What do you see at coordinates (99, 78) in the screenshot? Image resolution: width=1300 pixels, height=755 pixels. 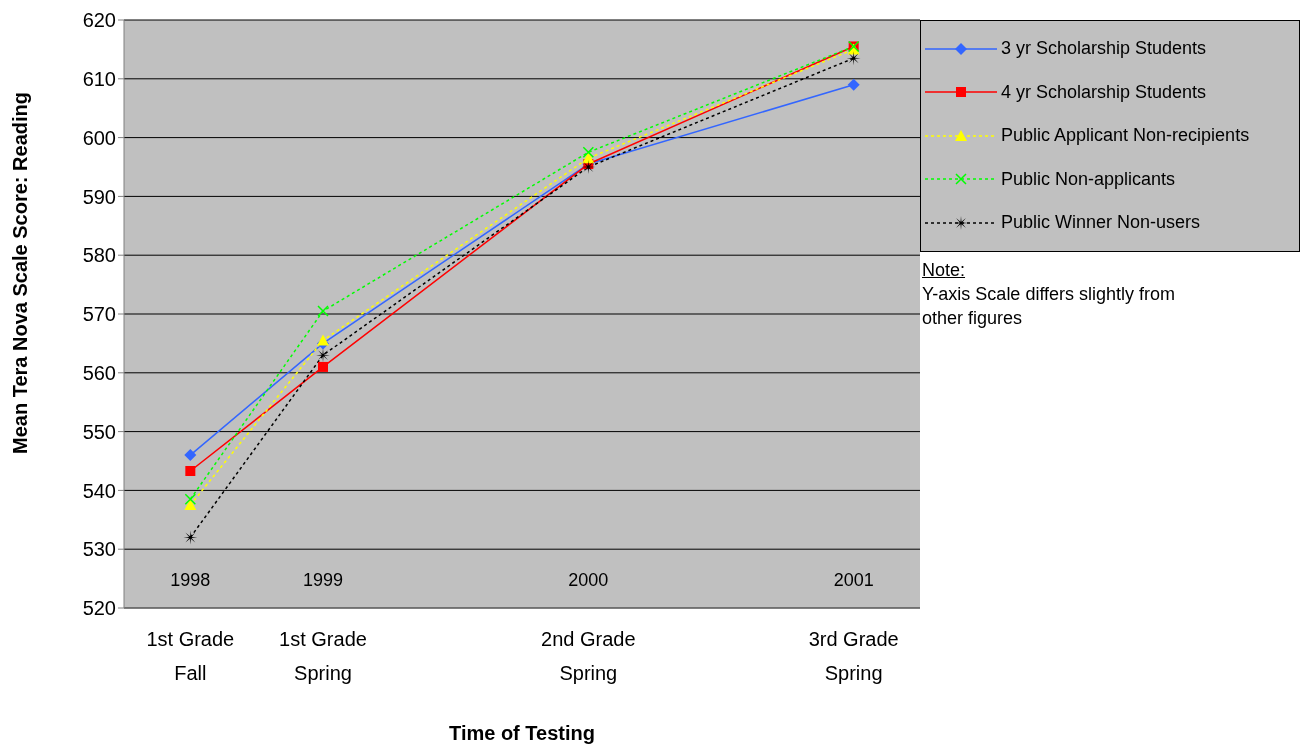 I see `y-tick-label: 610` at bounding box center [99, 78].